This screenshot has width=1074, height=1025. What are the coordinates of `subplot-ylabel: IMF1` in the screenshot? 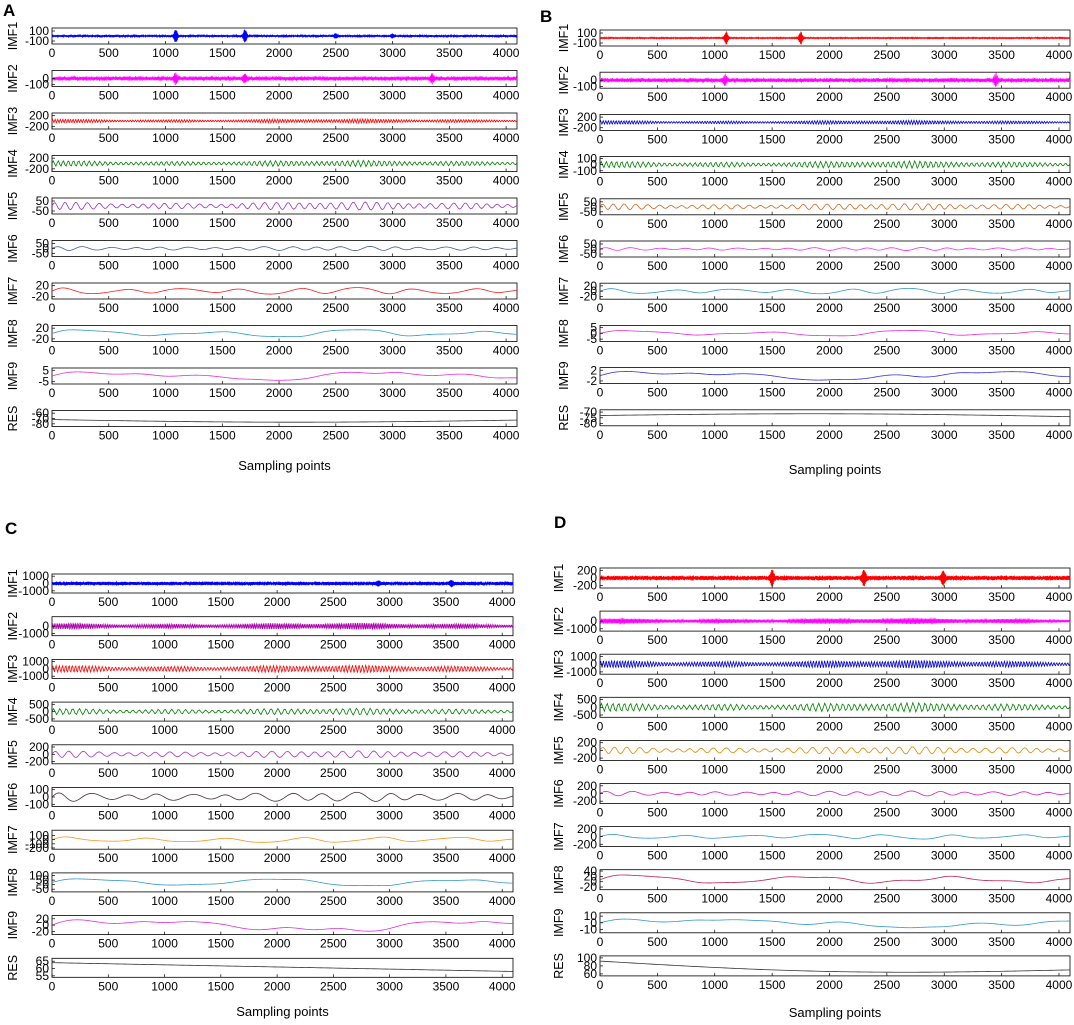 It's located at (564, 38).